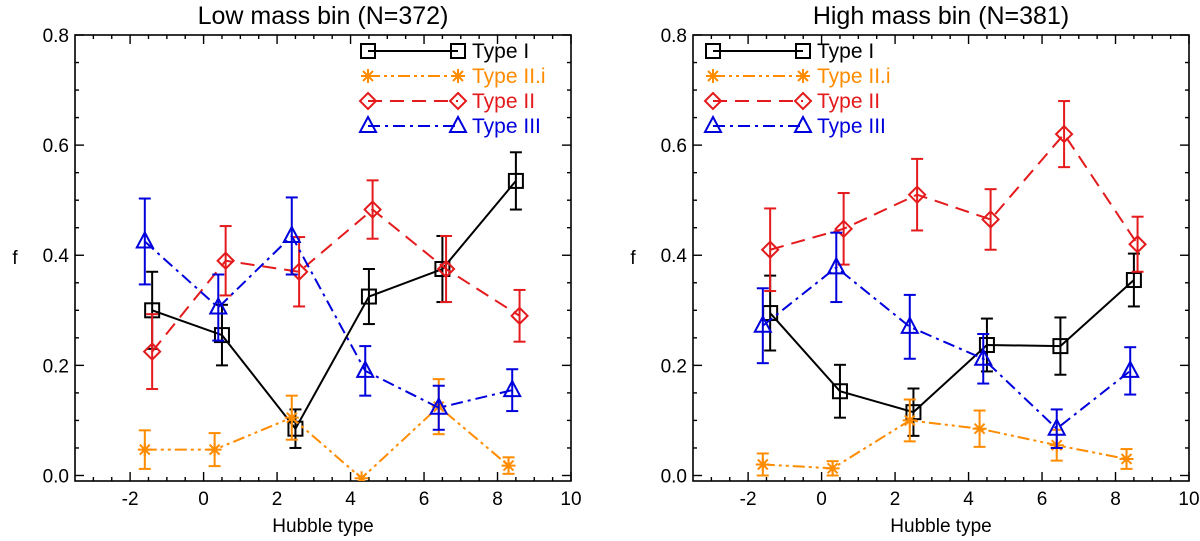 This screenshot has height=541, width=1200. Describe the element at coordinates (56, 256) in the screenshot. I see `y-tick-label: 0.4` at that location.